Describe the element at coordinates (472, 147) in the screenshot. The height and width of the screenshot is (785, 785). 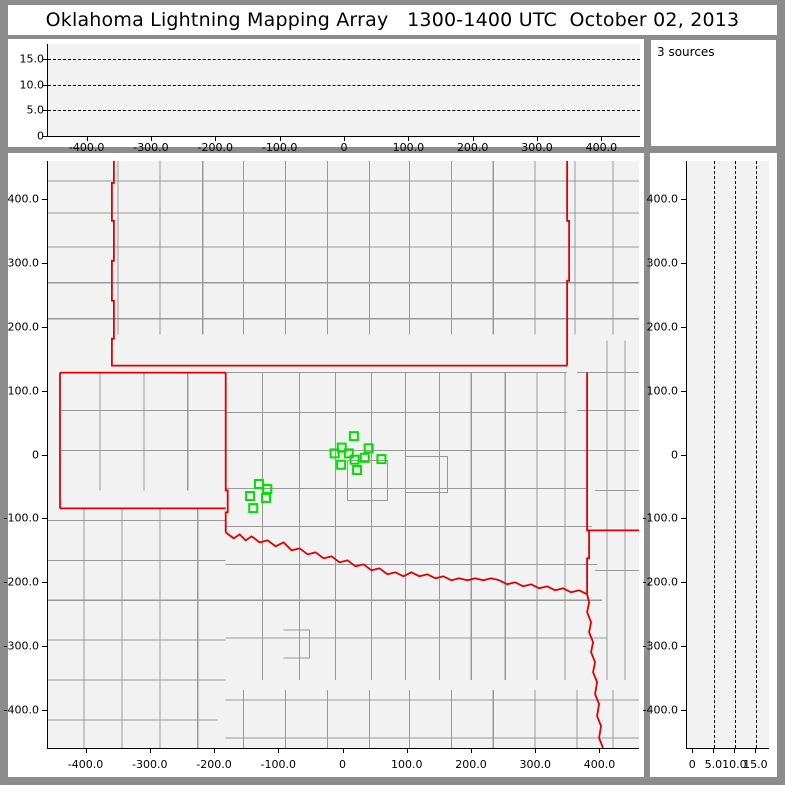
I see `altitude-x-tick-label: 200.0` at that location.